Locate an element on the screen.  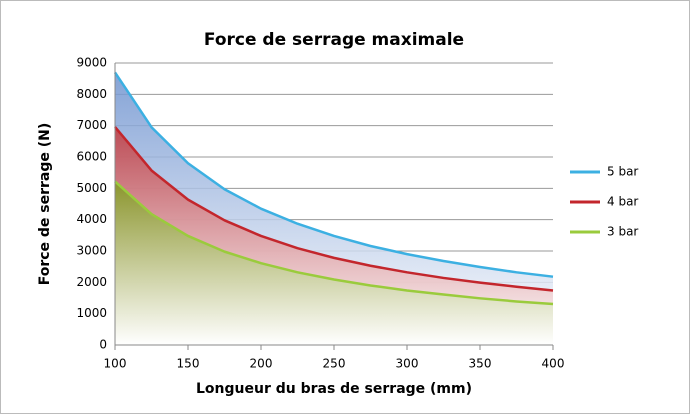
legend-label: 3 bar is located at coordinates (622, 232).